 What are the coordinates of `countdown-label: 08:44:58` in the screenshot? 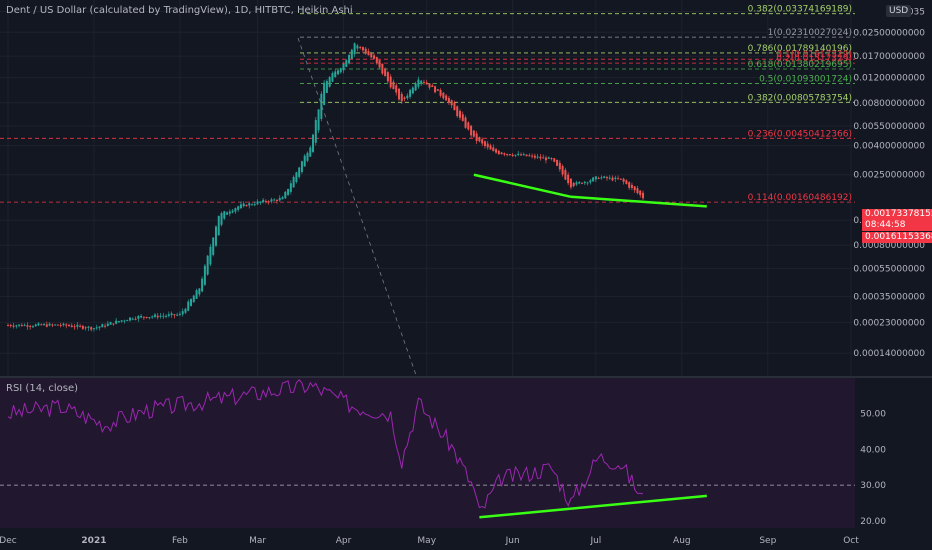 It's located at (885, 225).